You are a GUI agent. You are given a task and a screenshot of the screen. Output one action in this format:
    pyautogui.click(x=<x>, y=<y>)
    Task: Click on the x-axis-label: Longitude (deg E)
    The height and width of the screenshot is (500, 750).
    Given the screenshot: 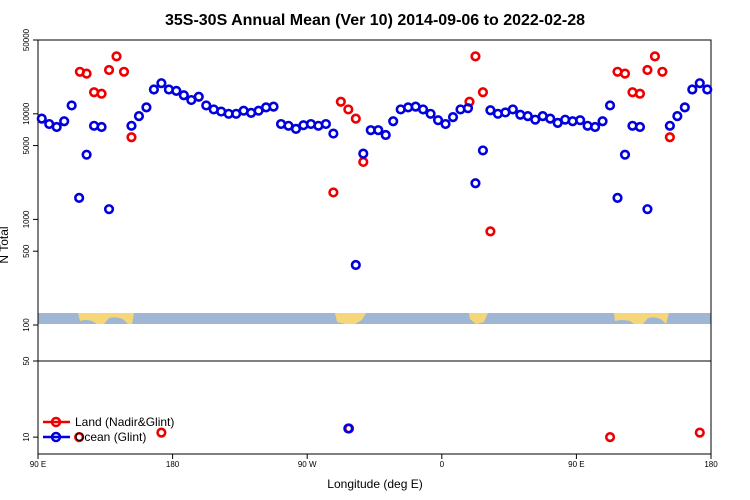 What is the action you would take?
    pyautogui.click(x=374, y=484)
    